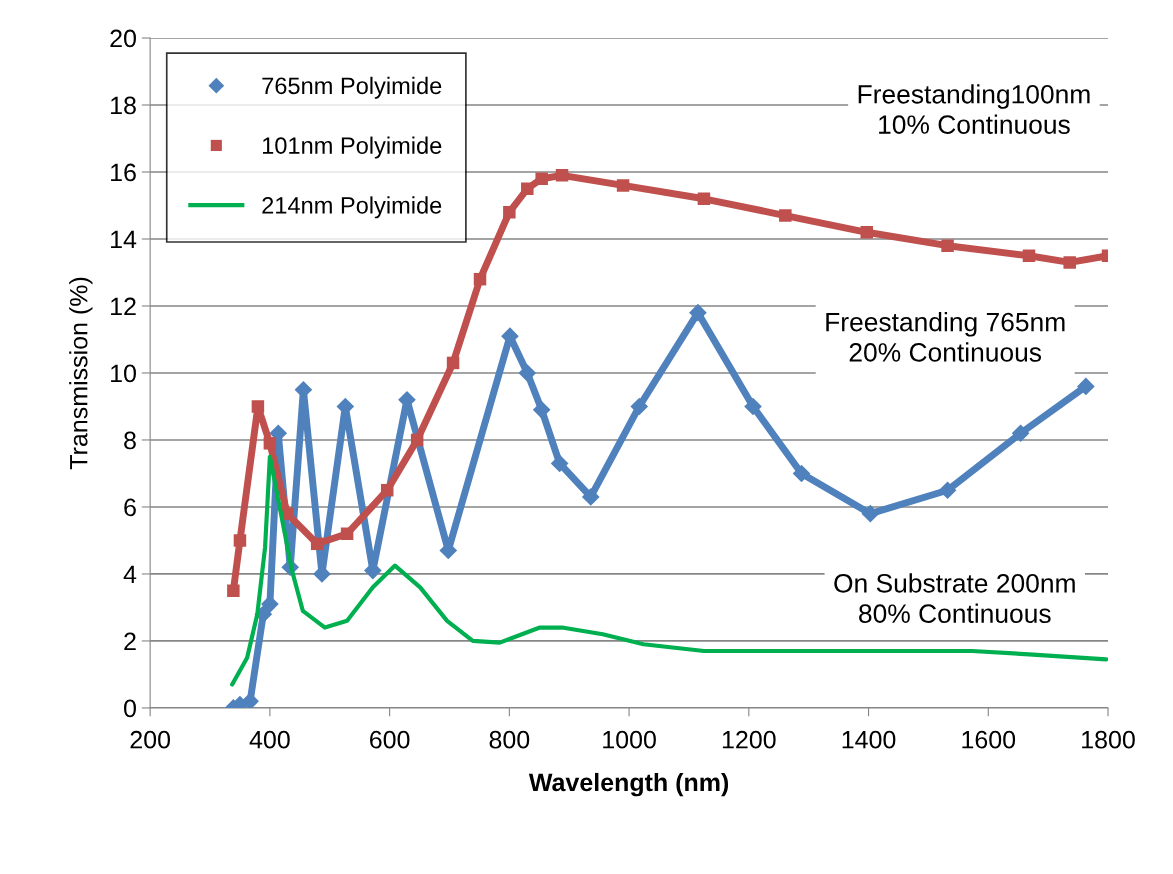 This screenshot has height=874, width=1173. What do you see at coordinates (130, 641) in the screenshot?
I see `y-tick-label: 2` at bounding box center [130, 641].